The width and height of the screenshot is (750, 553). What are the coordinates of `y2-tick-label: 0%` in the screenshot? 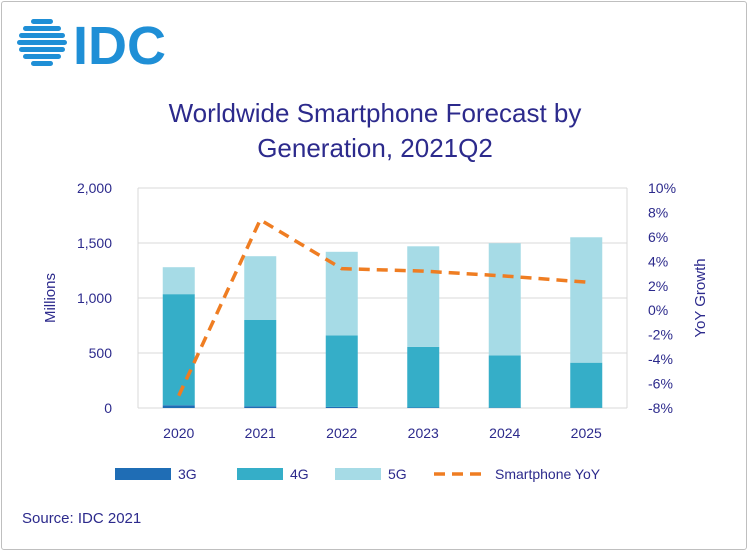 It's located at (658, 310).